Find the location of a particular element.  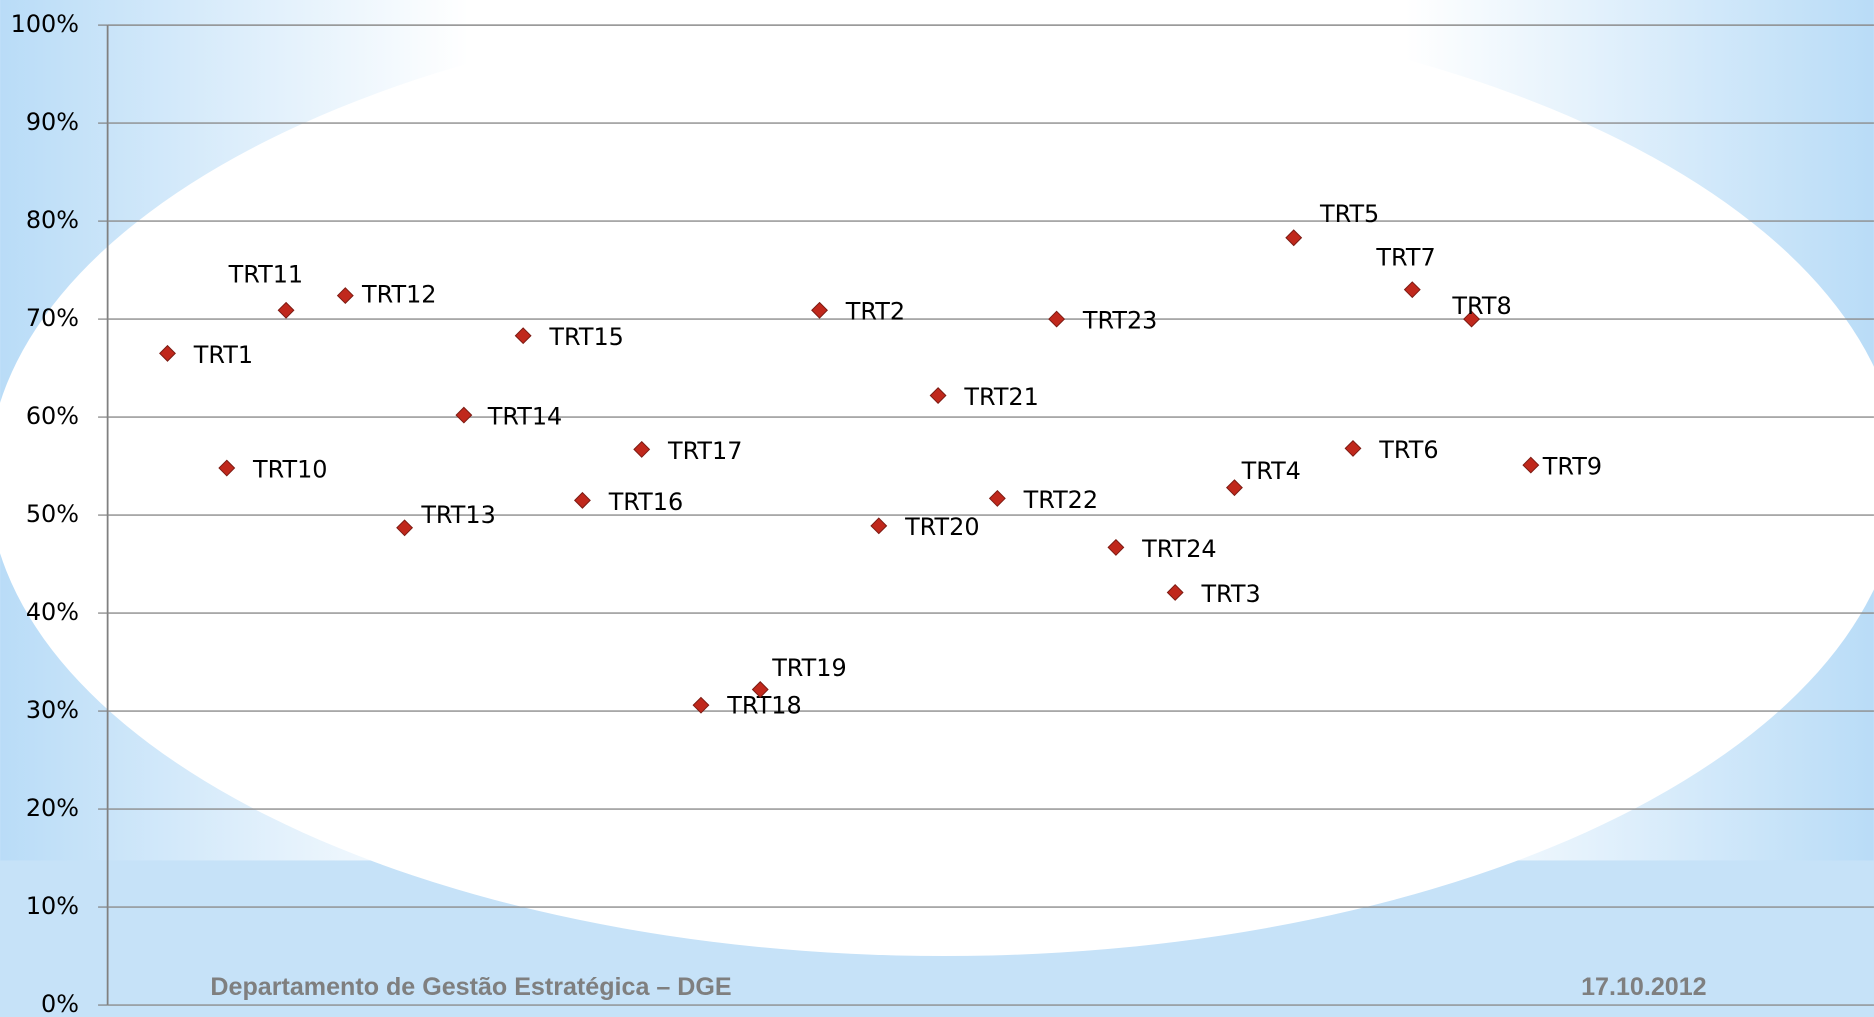

point-label: TRT23 is located at coordinates (1119, 320).